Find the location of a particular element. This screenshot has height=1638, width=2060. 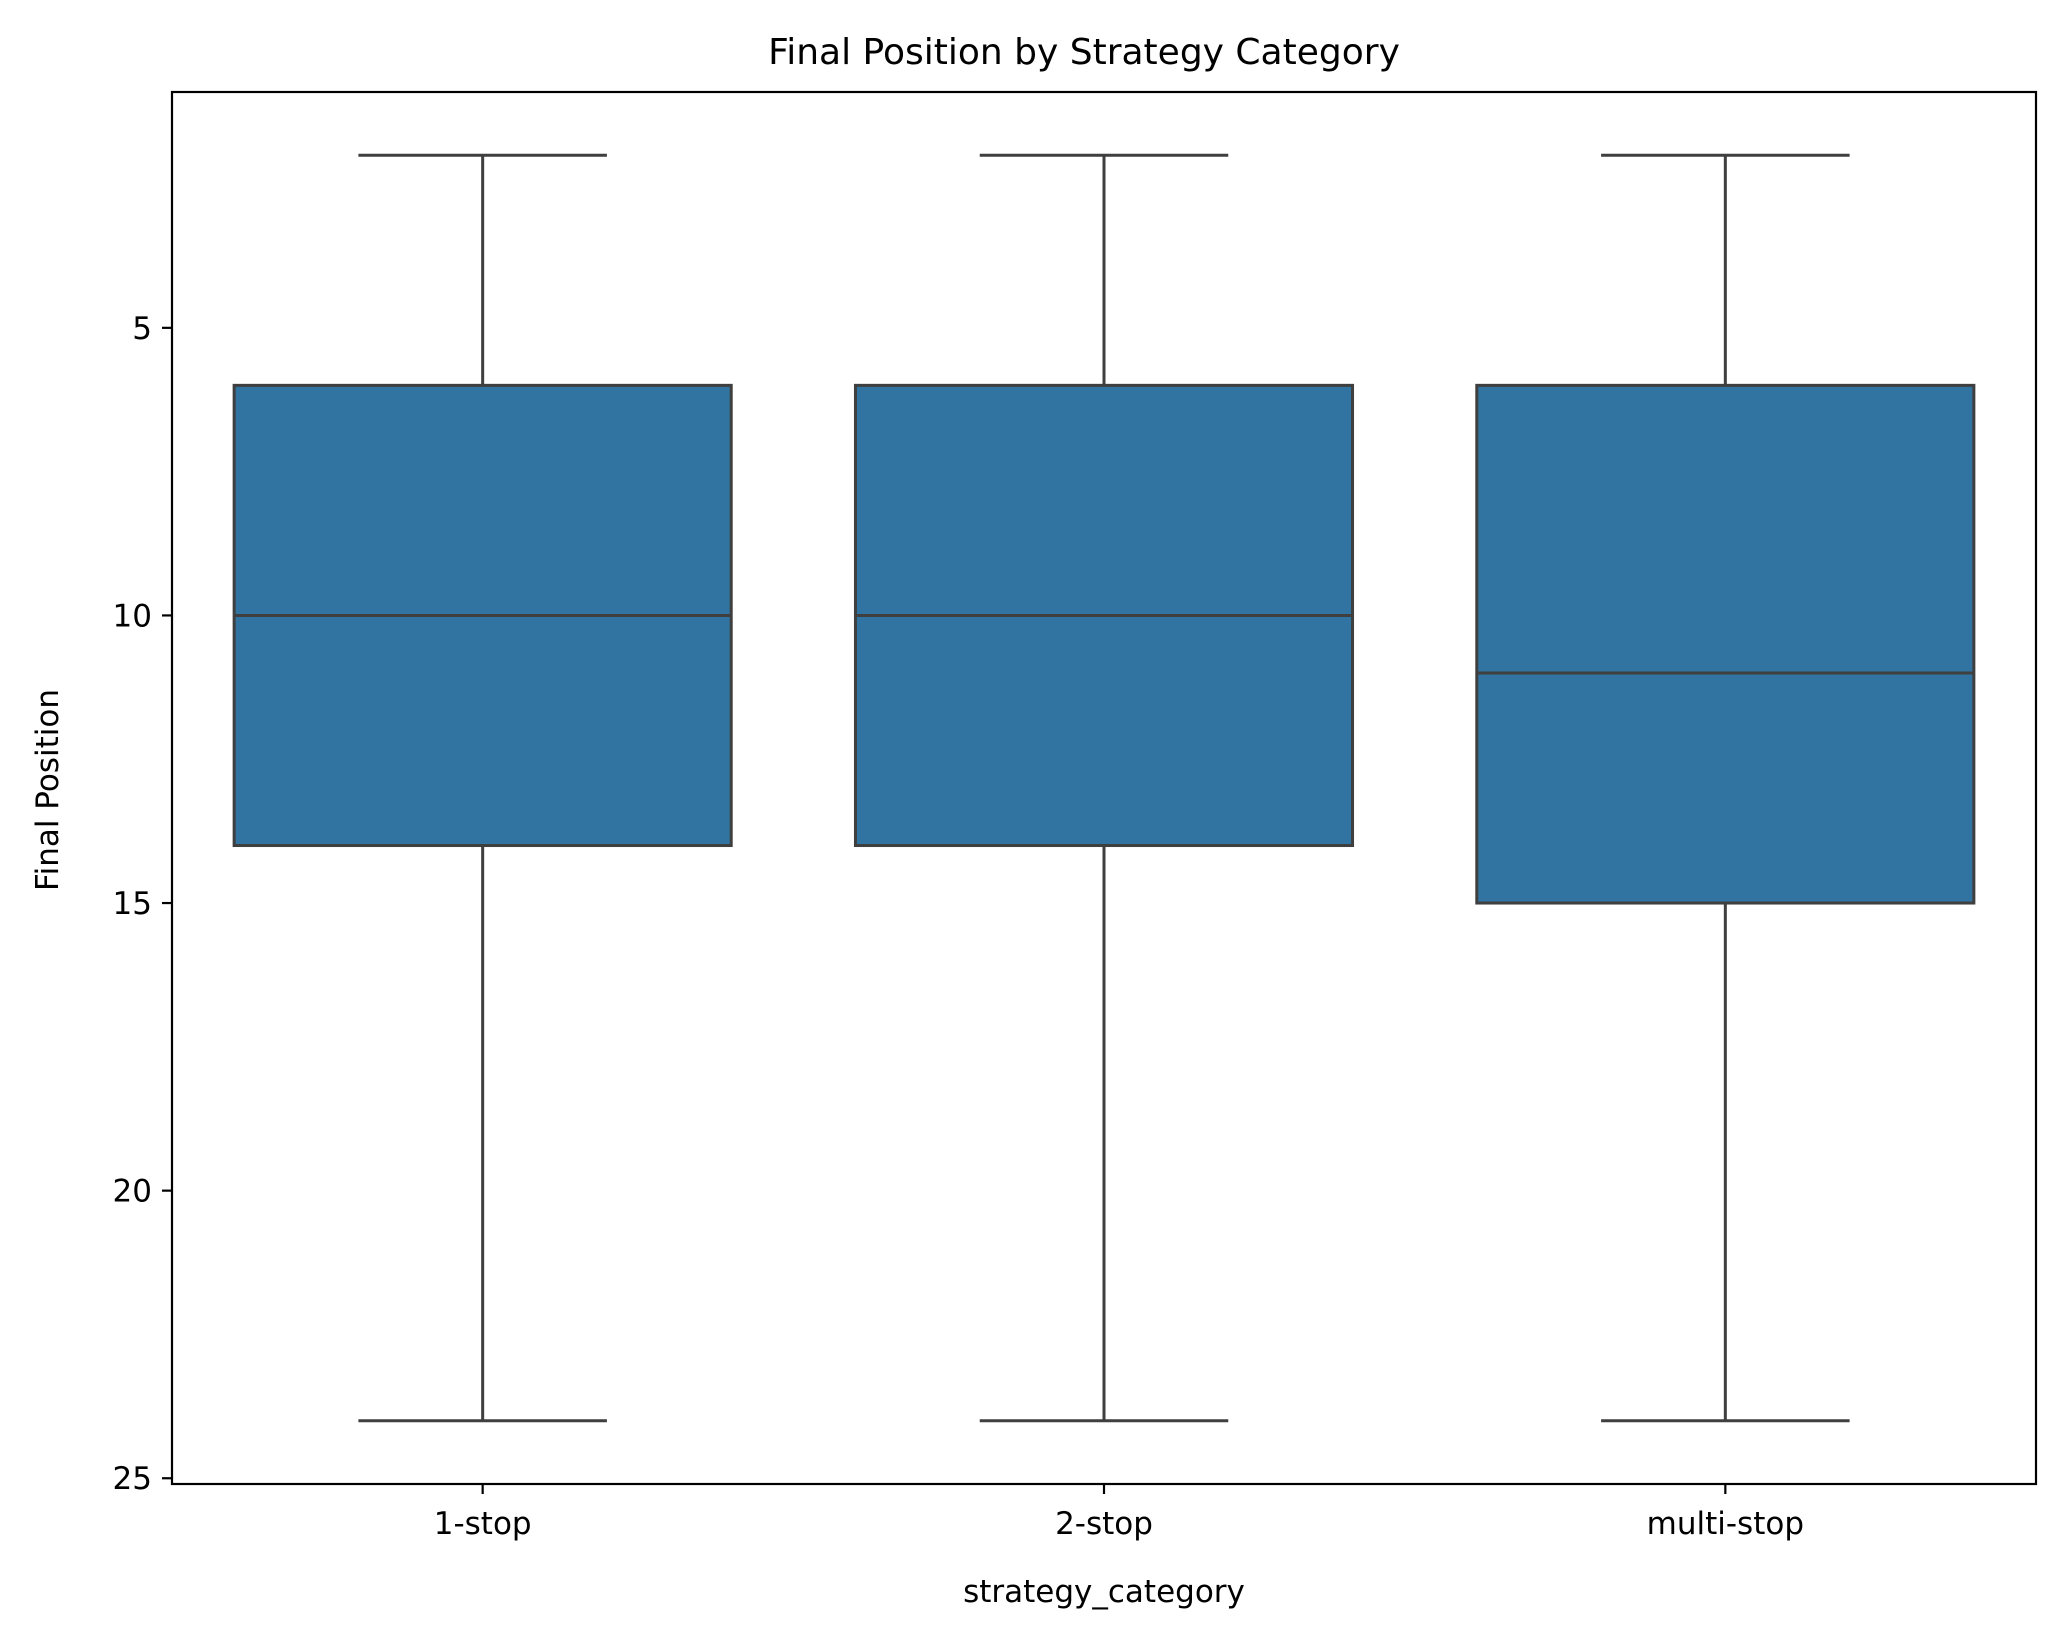

x-tick-label: 1-stop is located at coordinates (483, 1524).